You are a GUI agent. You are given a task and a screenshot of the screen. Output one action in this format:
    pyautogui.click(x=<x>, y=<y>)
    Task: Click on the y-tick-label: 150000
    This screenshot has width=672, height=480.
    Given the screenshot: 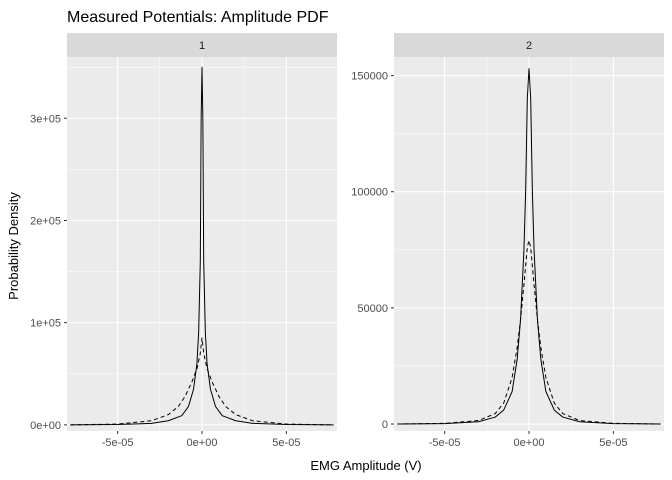 What is the action you would take?
    pyautogui.click(x=369, y=77)
    